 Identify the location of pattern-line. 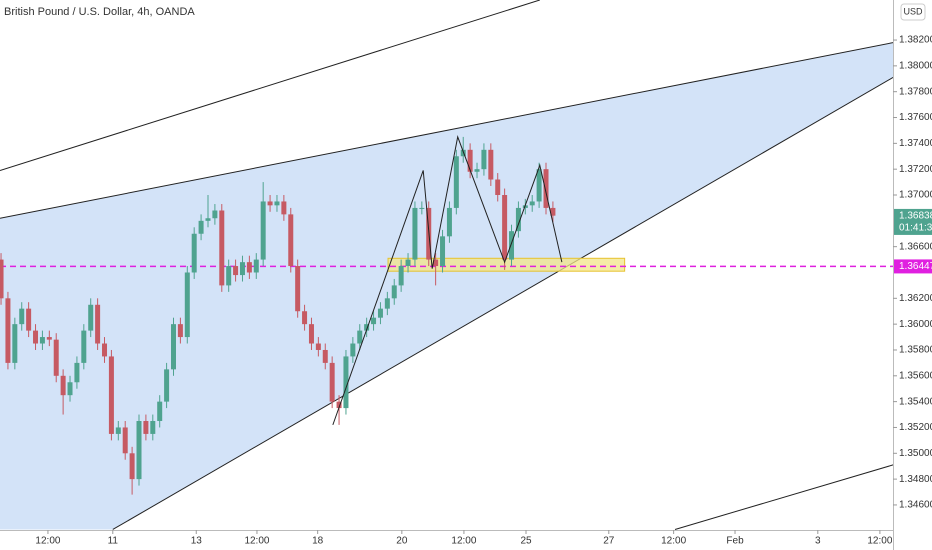
(447, 280).